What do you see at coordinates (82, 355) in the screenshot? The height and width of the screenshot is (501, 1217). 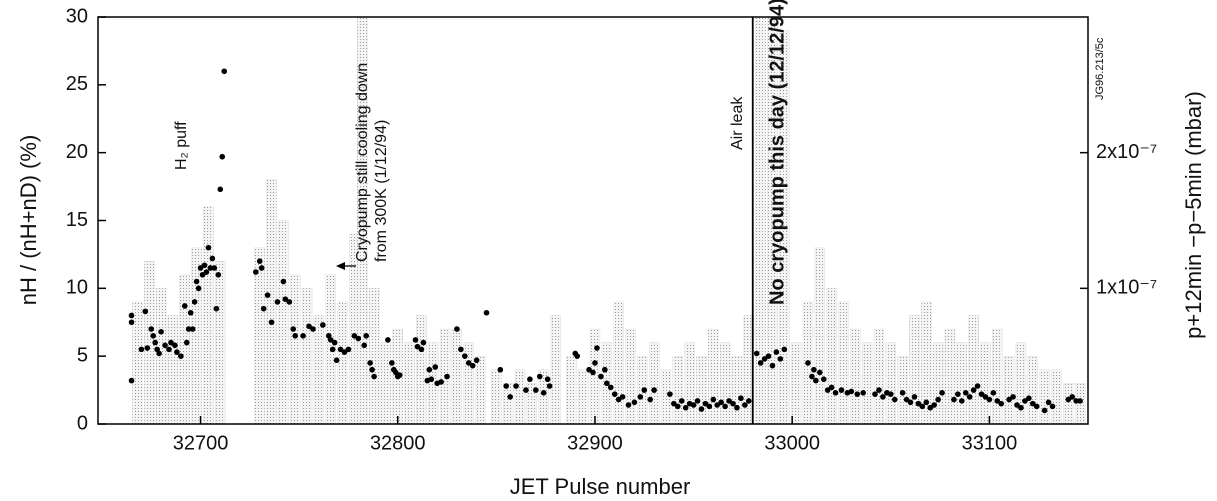 I see `y-tick-label: 5` at bounding box center [82, 355].